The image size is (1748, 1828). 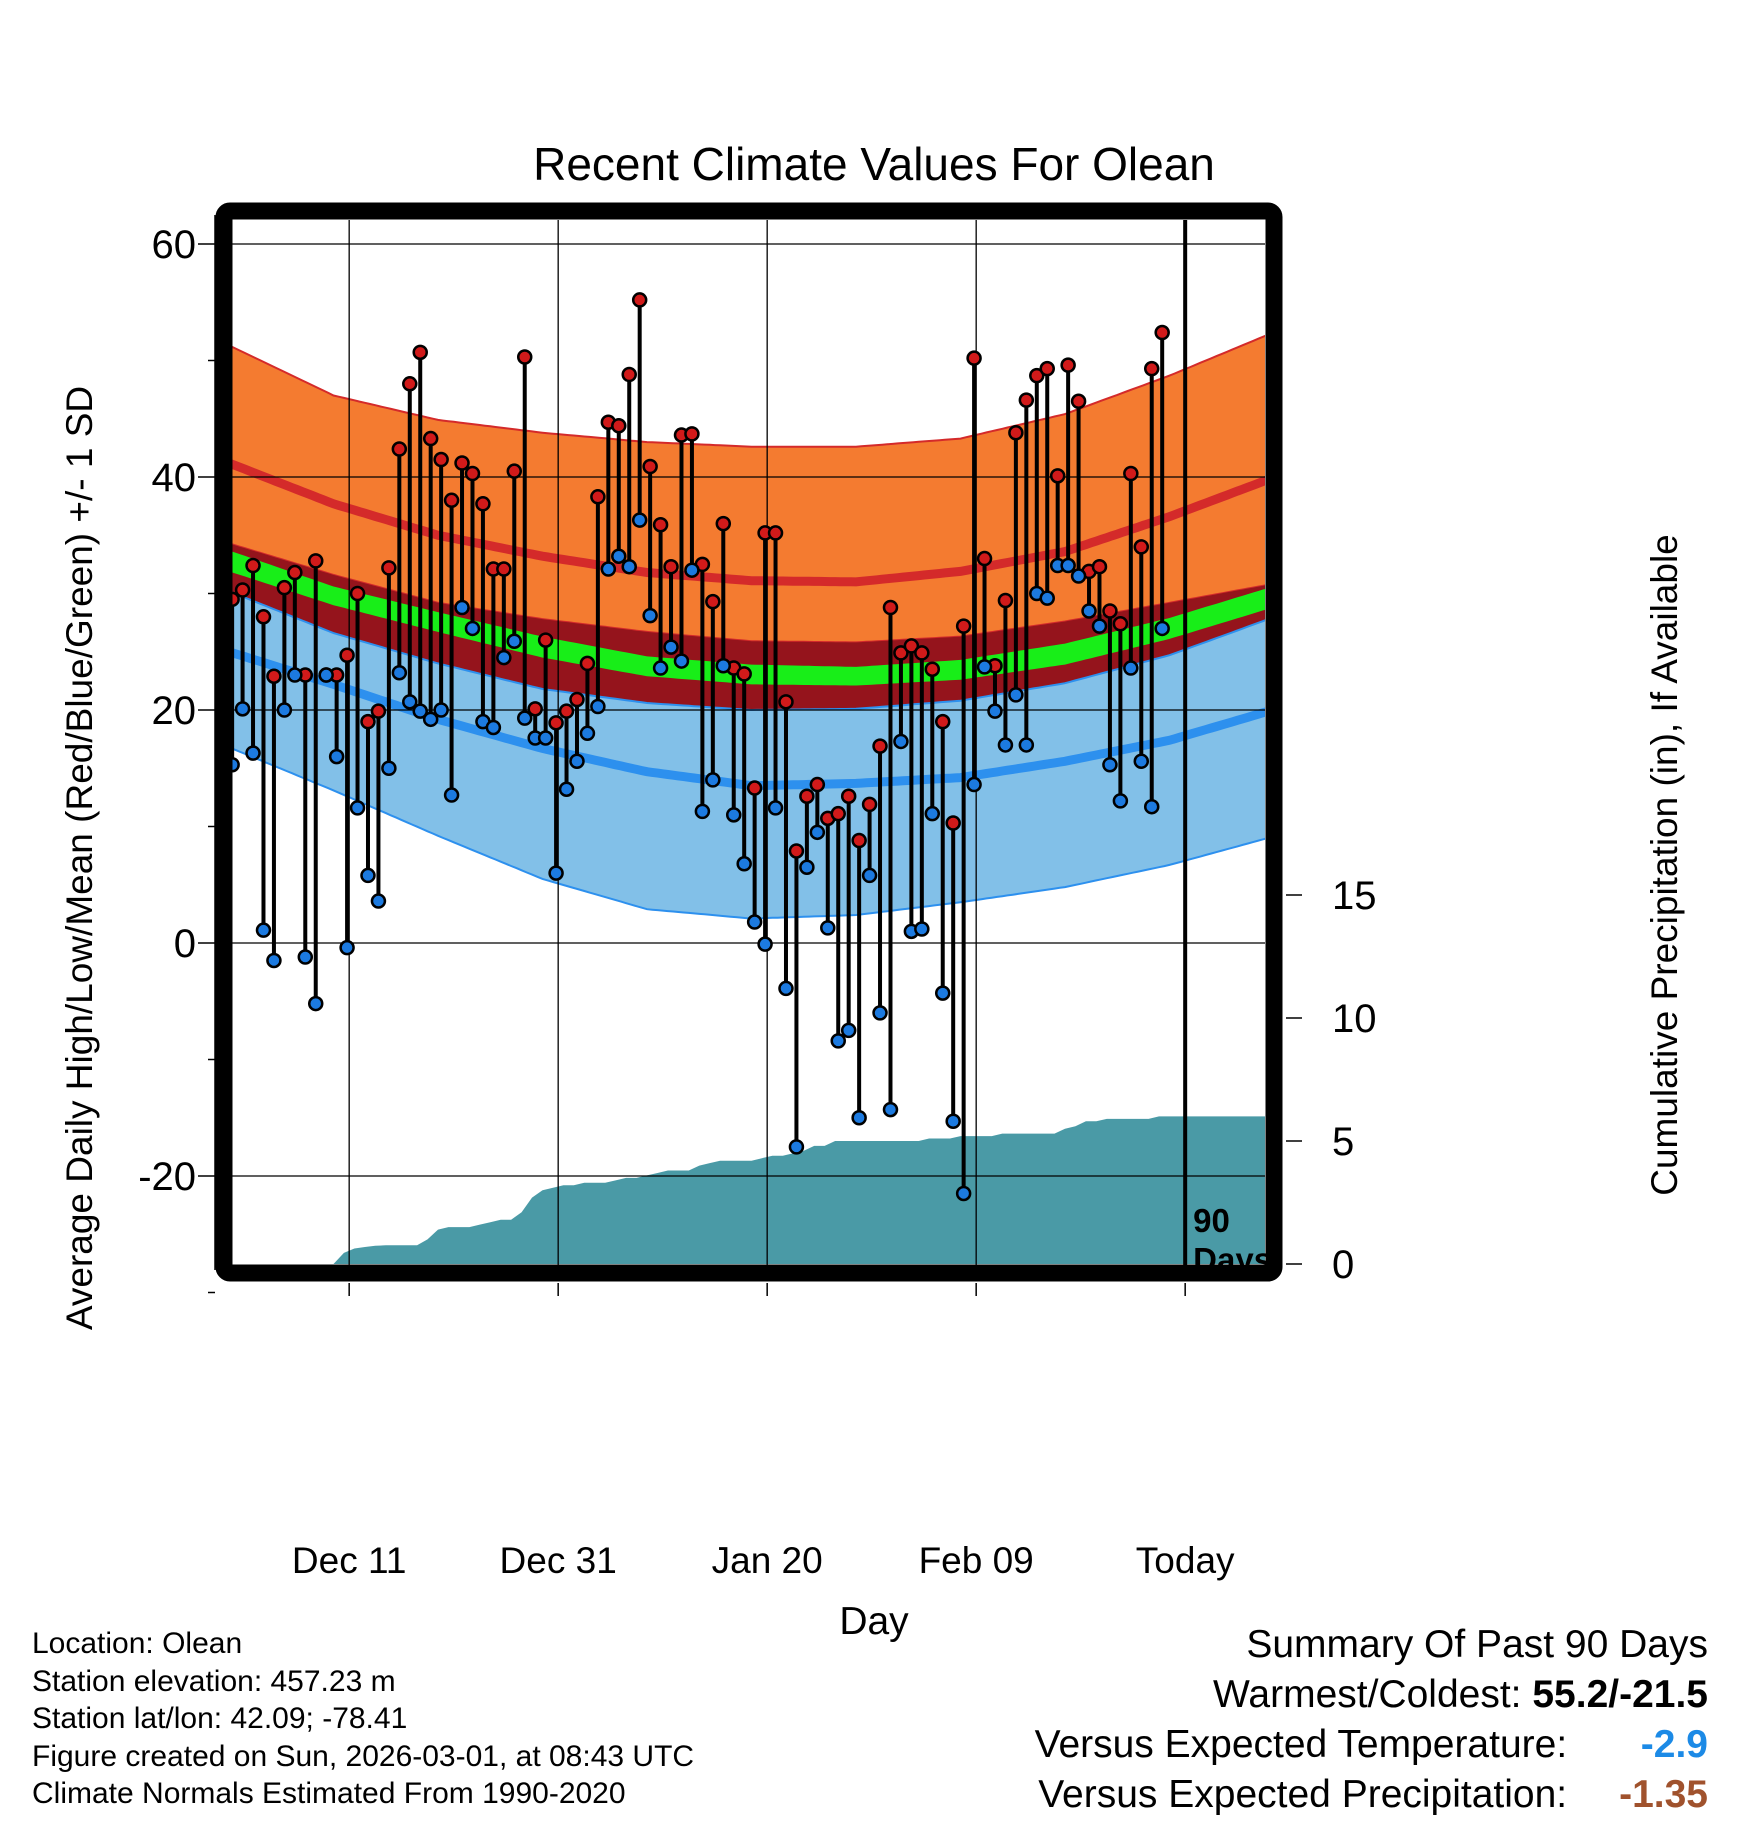 What do you see at coordinates (1343, 1142) in the screenshot?
I see `y2-tick-label: 5` at bounding box center [1343, 1142].